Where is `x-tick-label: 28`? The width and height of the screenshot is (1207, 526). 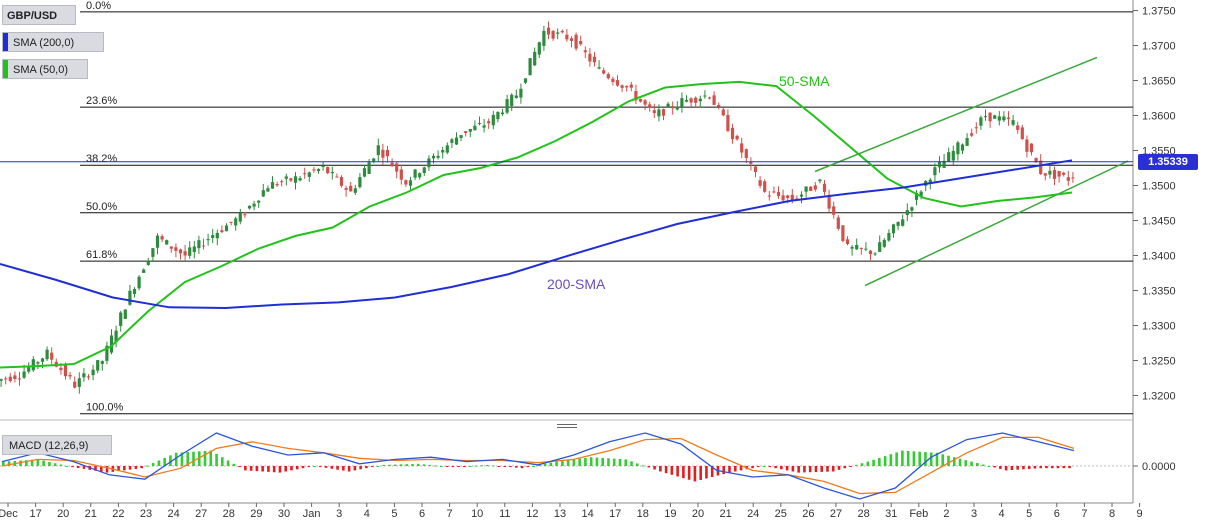 x-tick-label: 28 is located at coordinates (863, 514).